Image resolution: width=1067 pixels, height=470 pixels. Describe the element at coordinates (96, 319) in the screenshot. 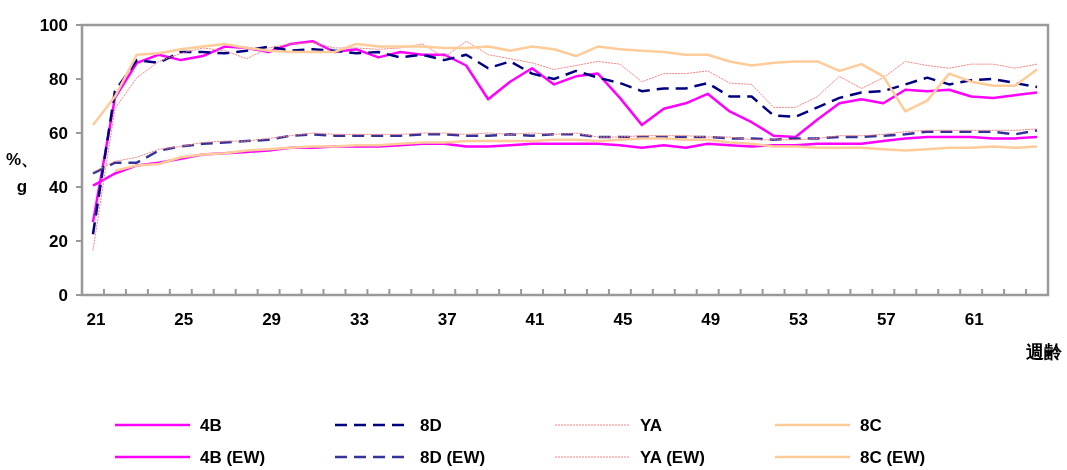

I see `x-tick-label: 21` at that location.